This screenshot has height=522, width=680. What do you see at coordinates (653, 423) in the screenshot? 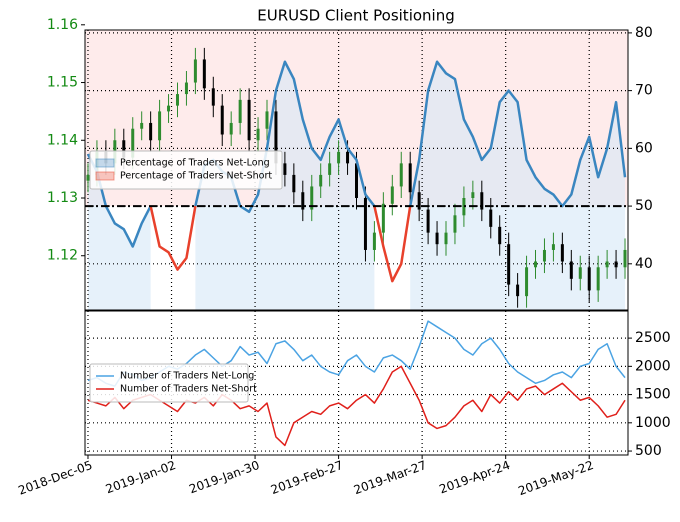
I see `y-tick-label: 1000` at bounding box center [653, 423].